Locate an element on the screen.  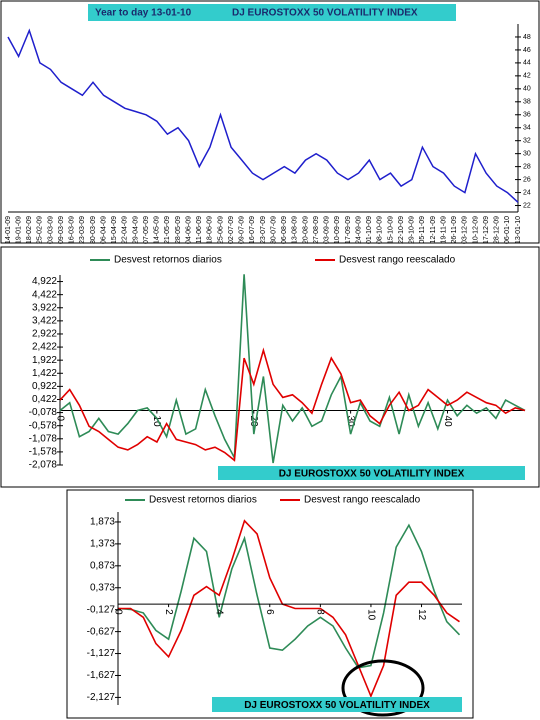
x-tick-label: 19-01-09 is located at coordinates (18, 230).